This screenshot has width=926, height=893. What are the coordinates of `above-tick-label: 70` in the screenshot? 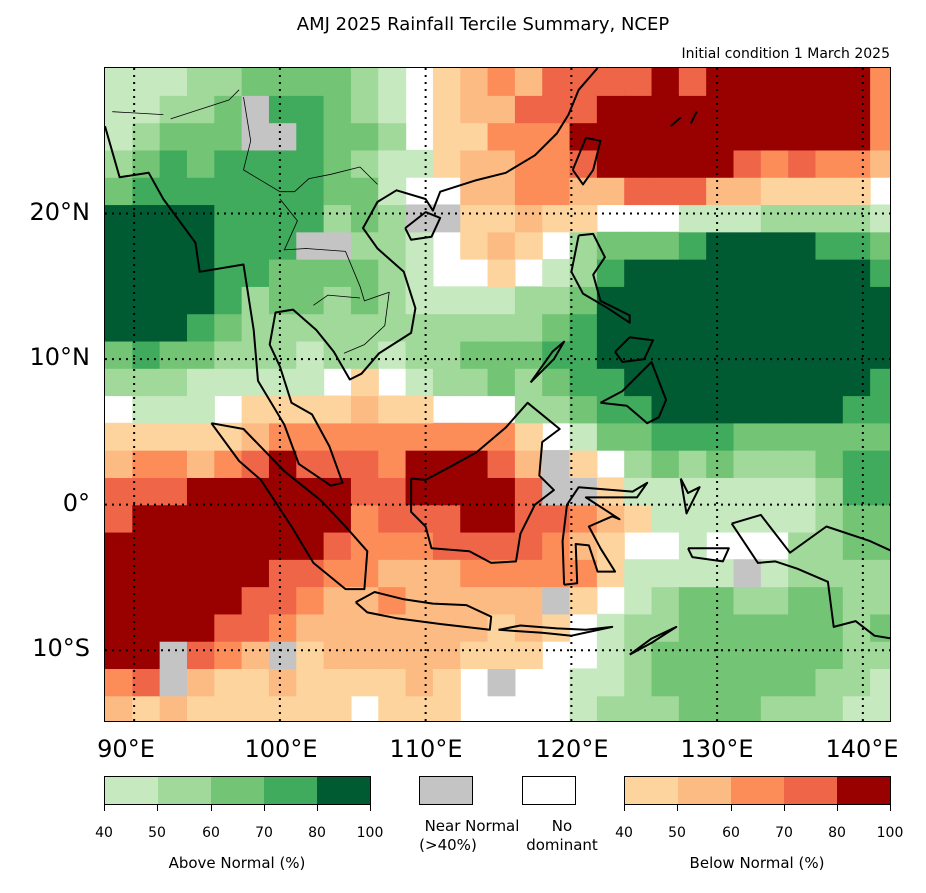 It's located at (264, 833).